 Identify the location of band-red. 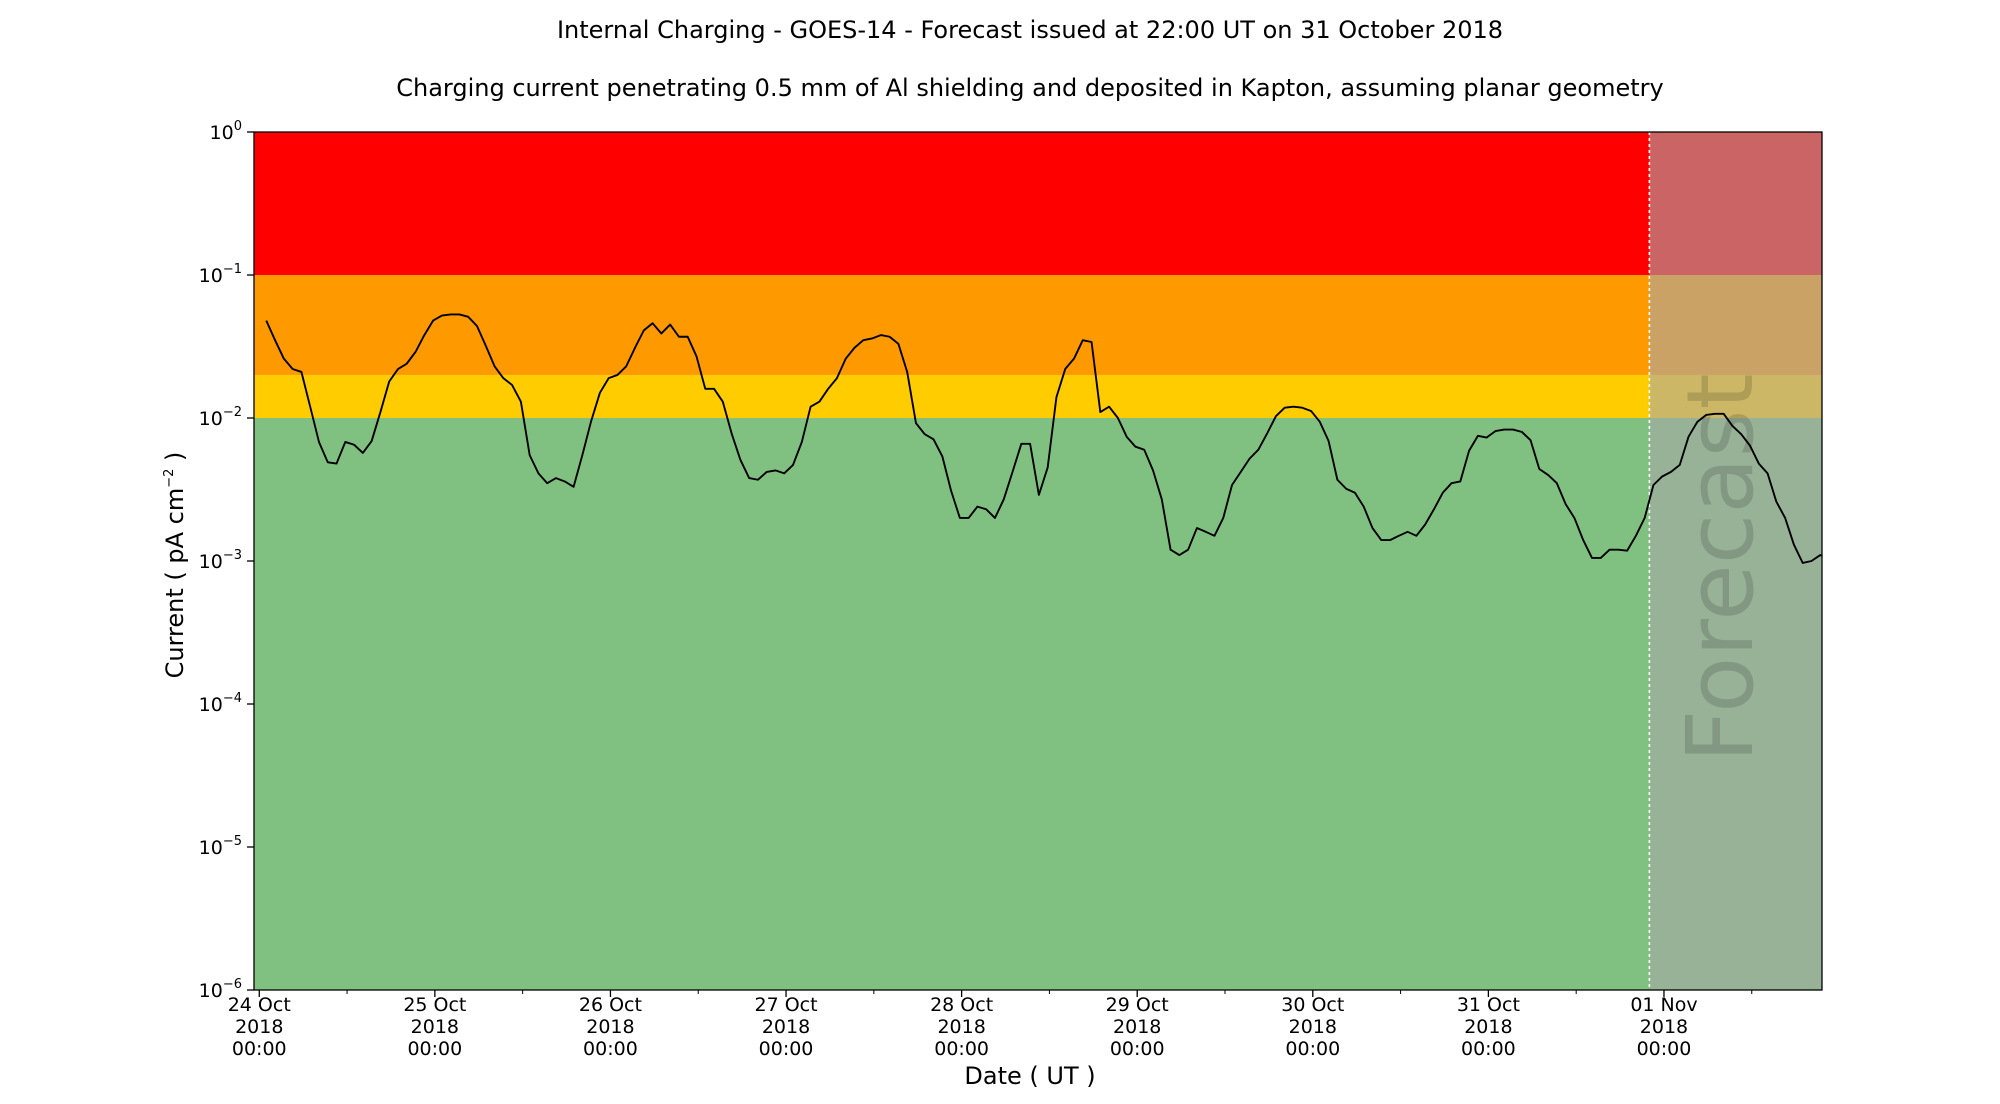
(1038, 203).